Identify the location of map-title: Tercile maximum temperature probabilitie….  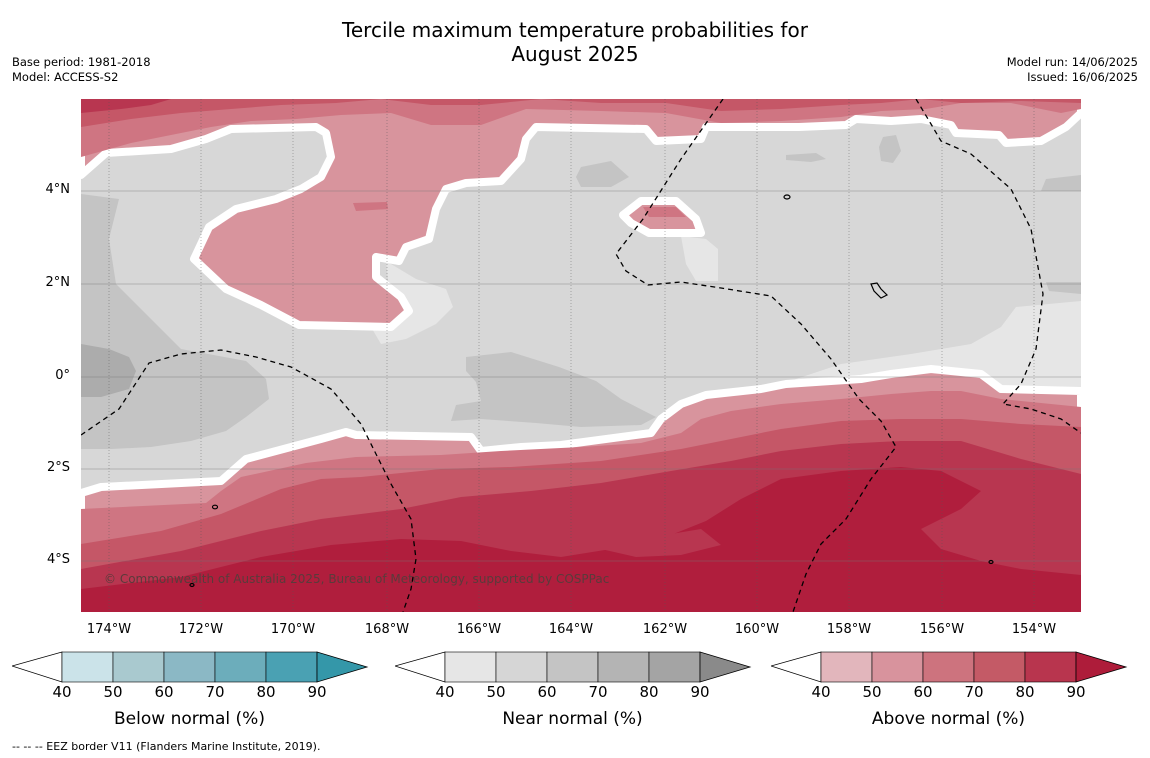
(575, 42).